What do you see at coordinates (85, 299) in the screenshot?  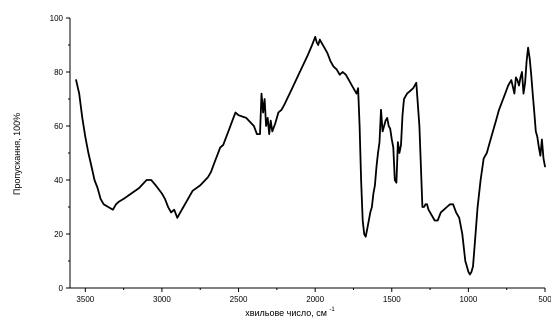 I see `x-tick-label: 3500` at bounding box center [85, 299].